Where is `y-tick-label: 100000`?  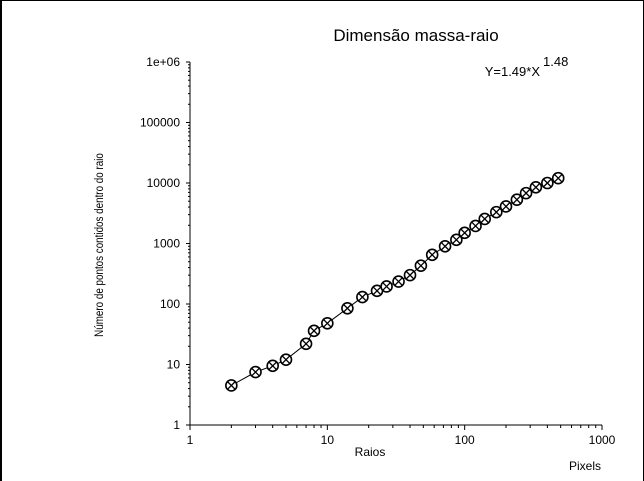 y-tick-label: 100000 is located at coordinates (160, 123).